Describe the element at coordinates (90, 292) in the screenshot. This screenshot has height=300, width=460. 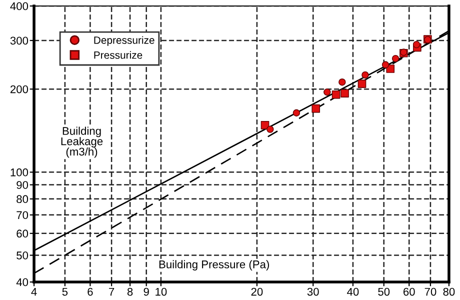
I see `x-tick-label: 6` at that location.